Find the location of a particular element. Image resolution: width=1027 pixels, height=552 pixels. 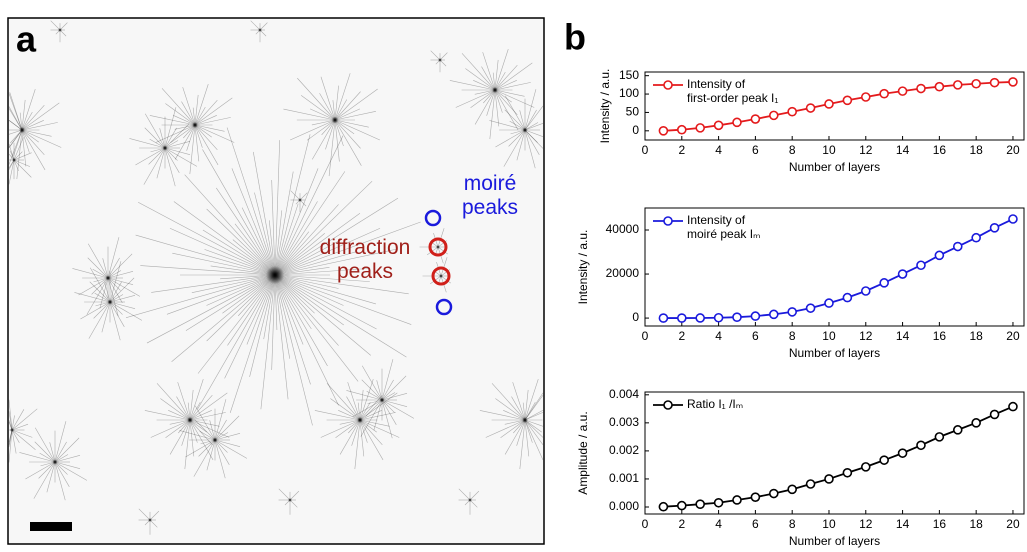

y-tick-label: 150 is located at coordinates (629, 75).